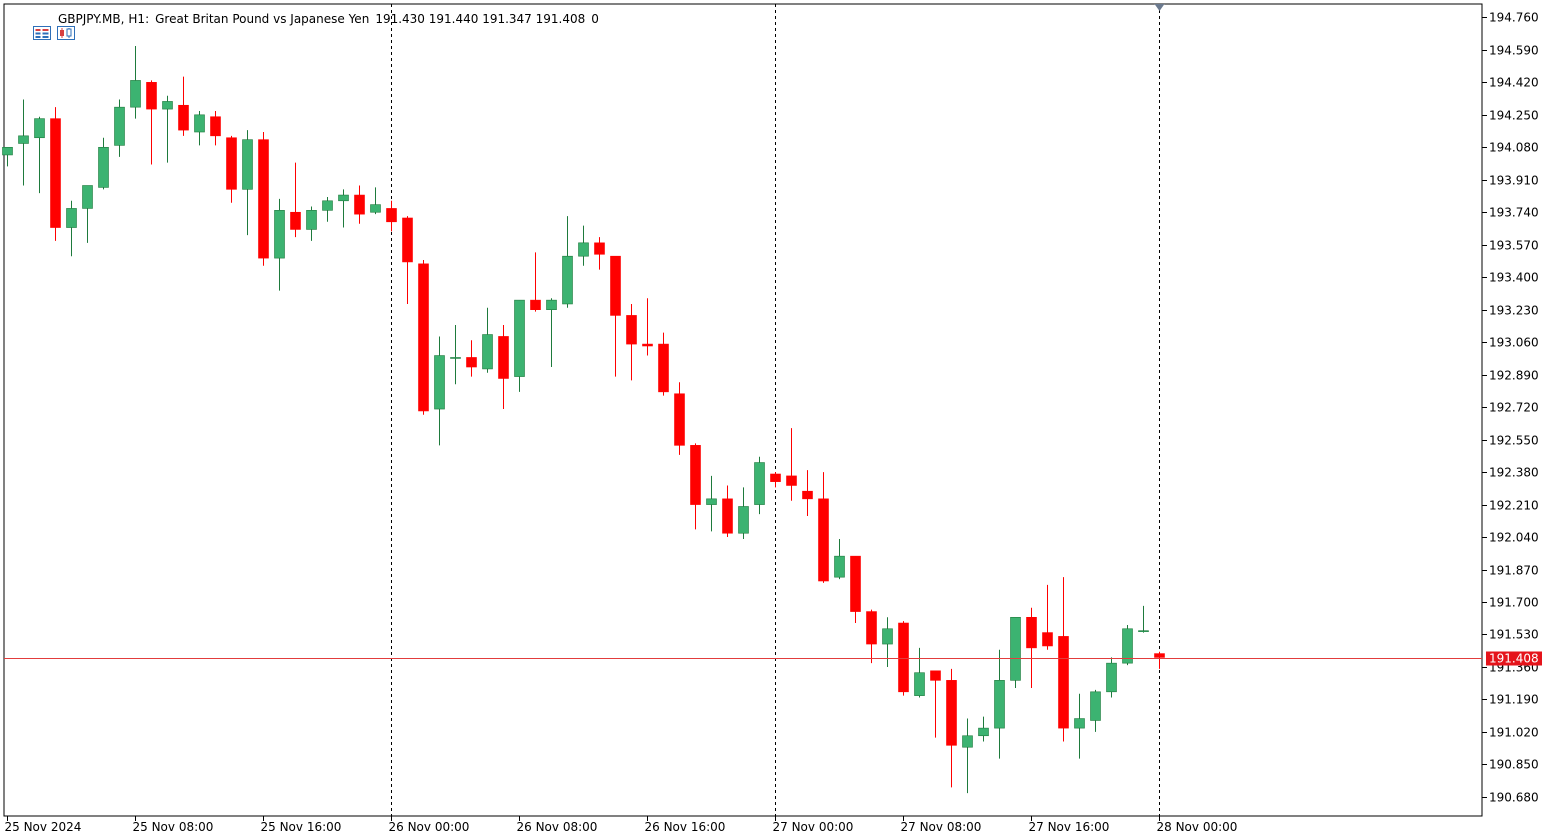  I want to click on y-tick-label: 193.230, so click(1514, 311).